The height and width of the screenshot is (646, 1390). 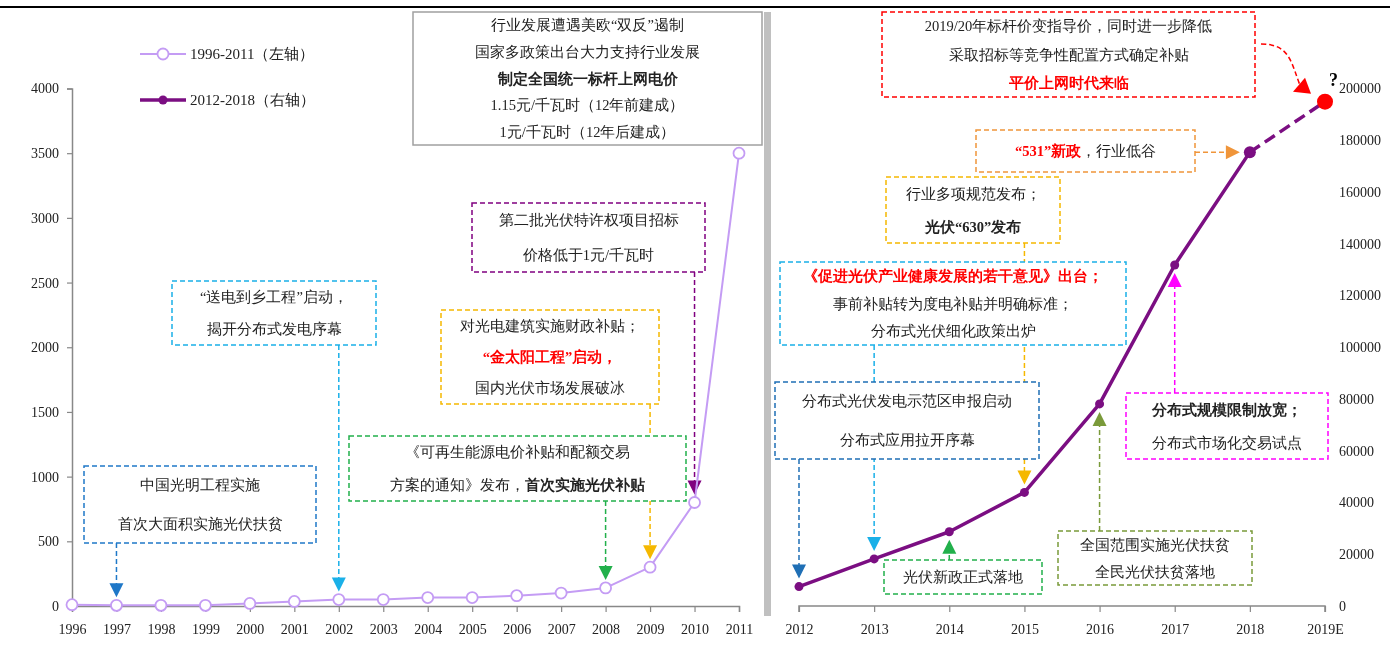 I want to click on y2-tick-label: 60000, so click(x=1356, y=451).